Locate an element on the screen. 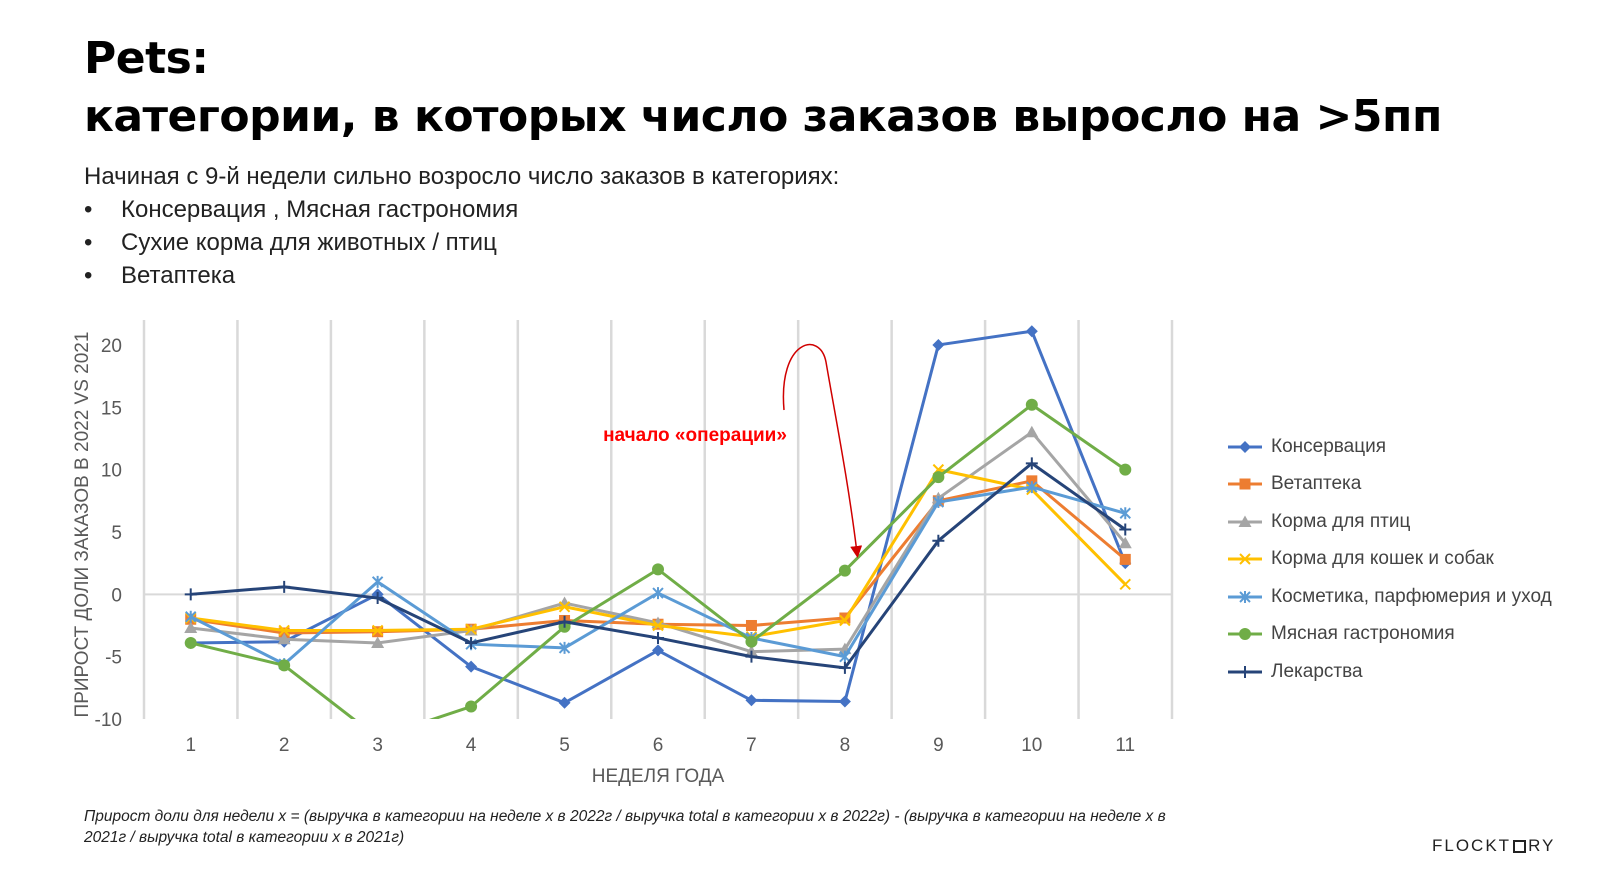 Image resolution: width=1600 pixels, height=880 pixels. legend-label: Консервация is located at coordinates (1328, 446).